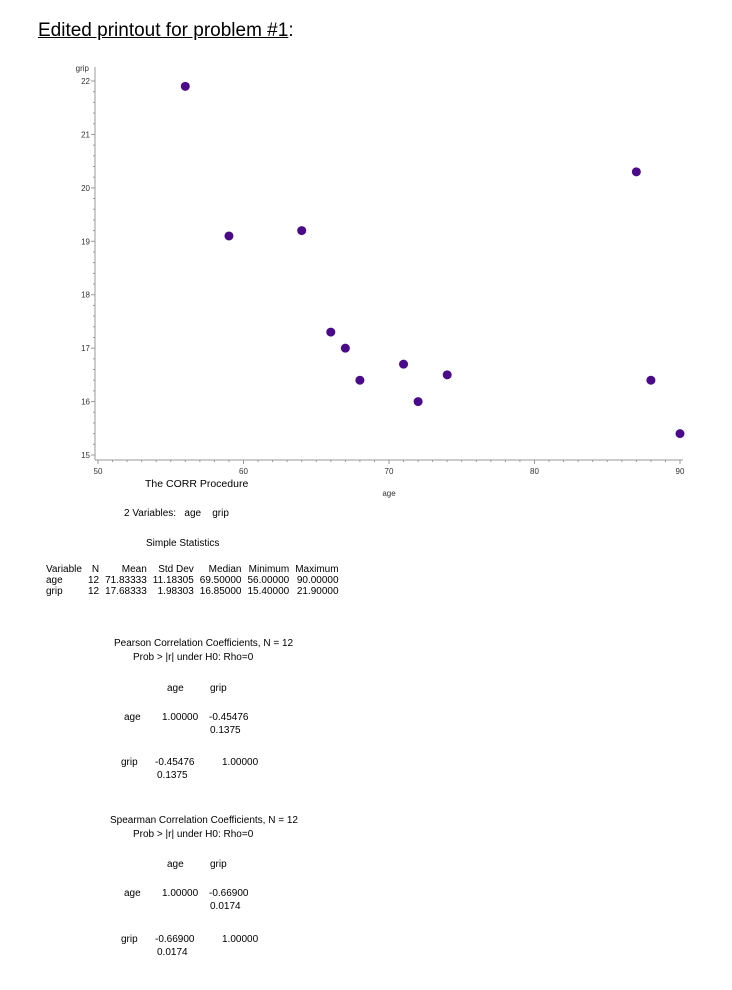  Describe the element at coordinates (193, 834) in the screenshot. I see `spearman-subtitle: Prob > |r| under H0: Rho=0` at that location.